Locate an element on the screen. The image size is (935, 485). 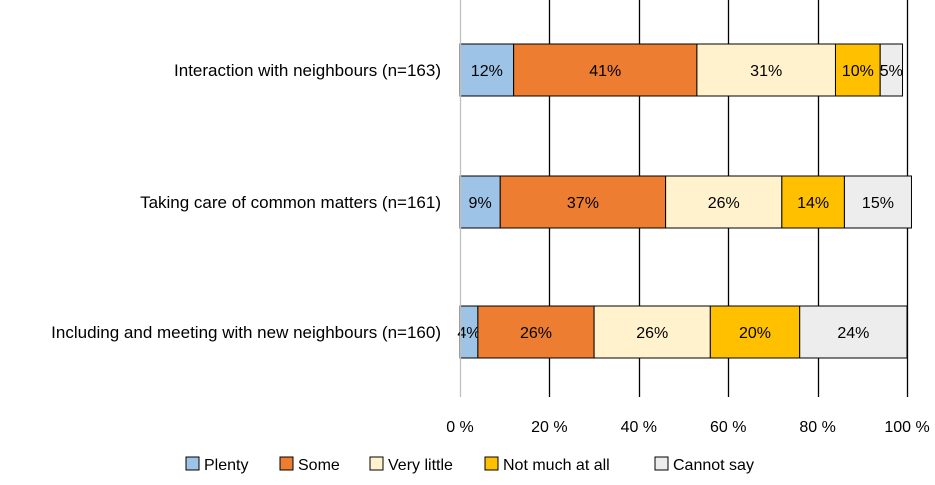
x-tick-label: 40 % is located at coordinates (639, 427).